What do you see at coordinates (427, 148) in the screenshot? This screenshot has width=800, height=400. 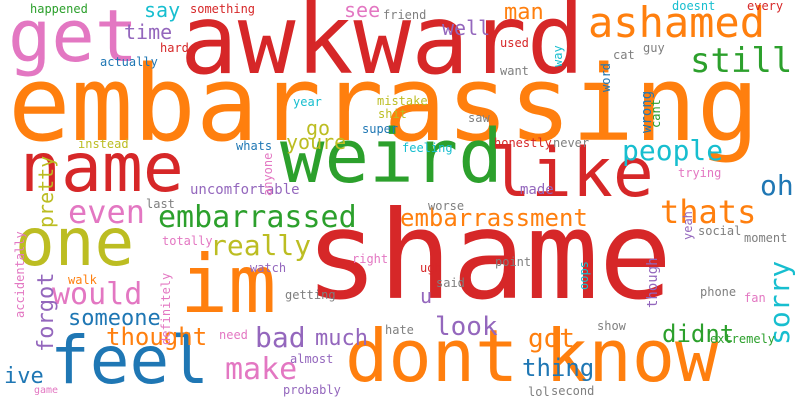 I see `word-feeling: feeling` at bounding box center [427, 148].